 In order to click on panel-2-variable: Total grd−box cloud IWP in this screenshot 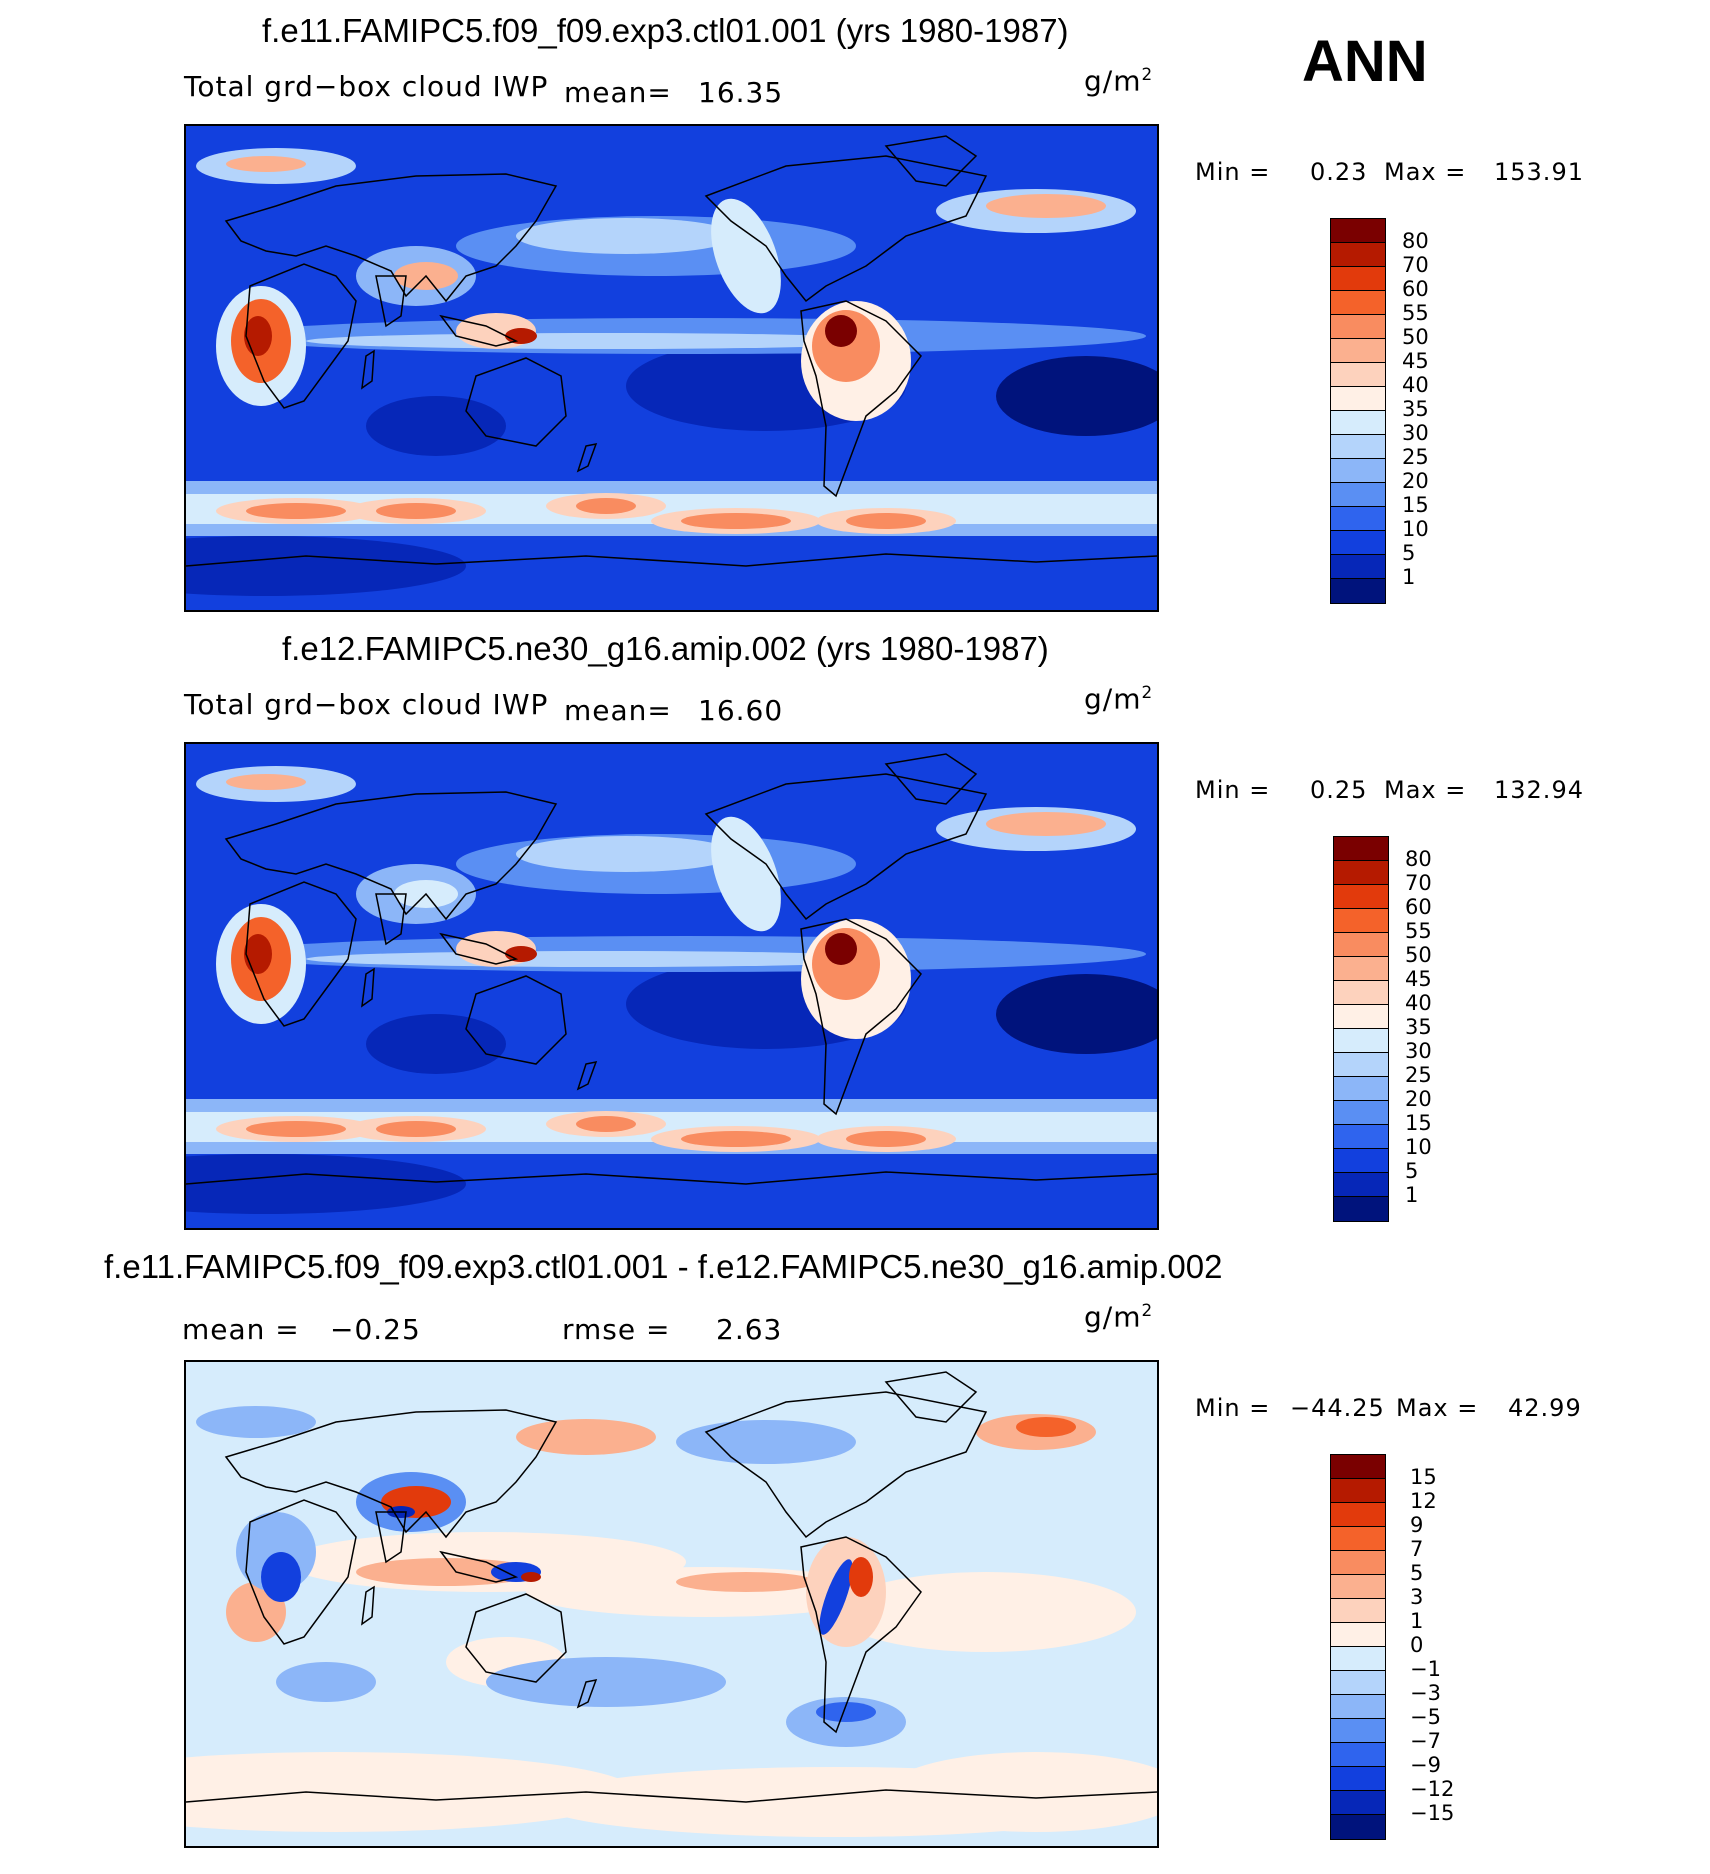, I will do `click(366, 704)`.